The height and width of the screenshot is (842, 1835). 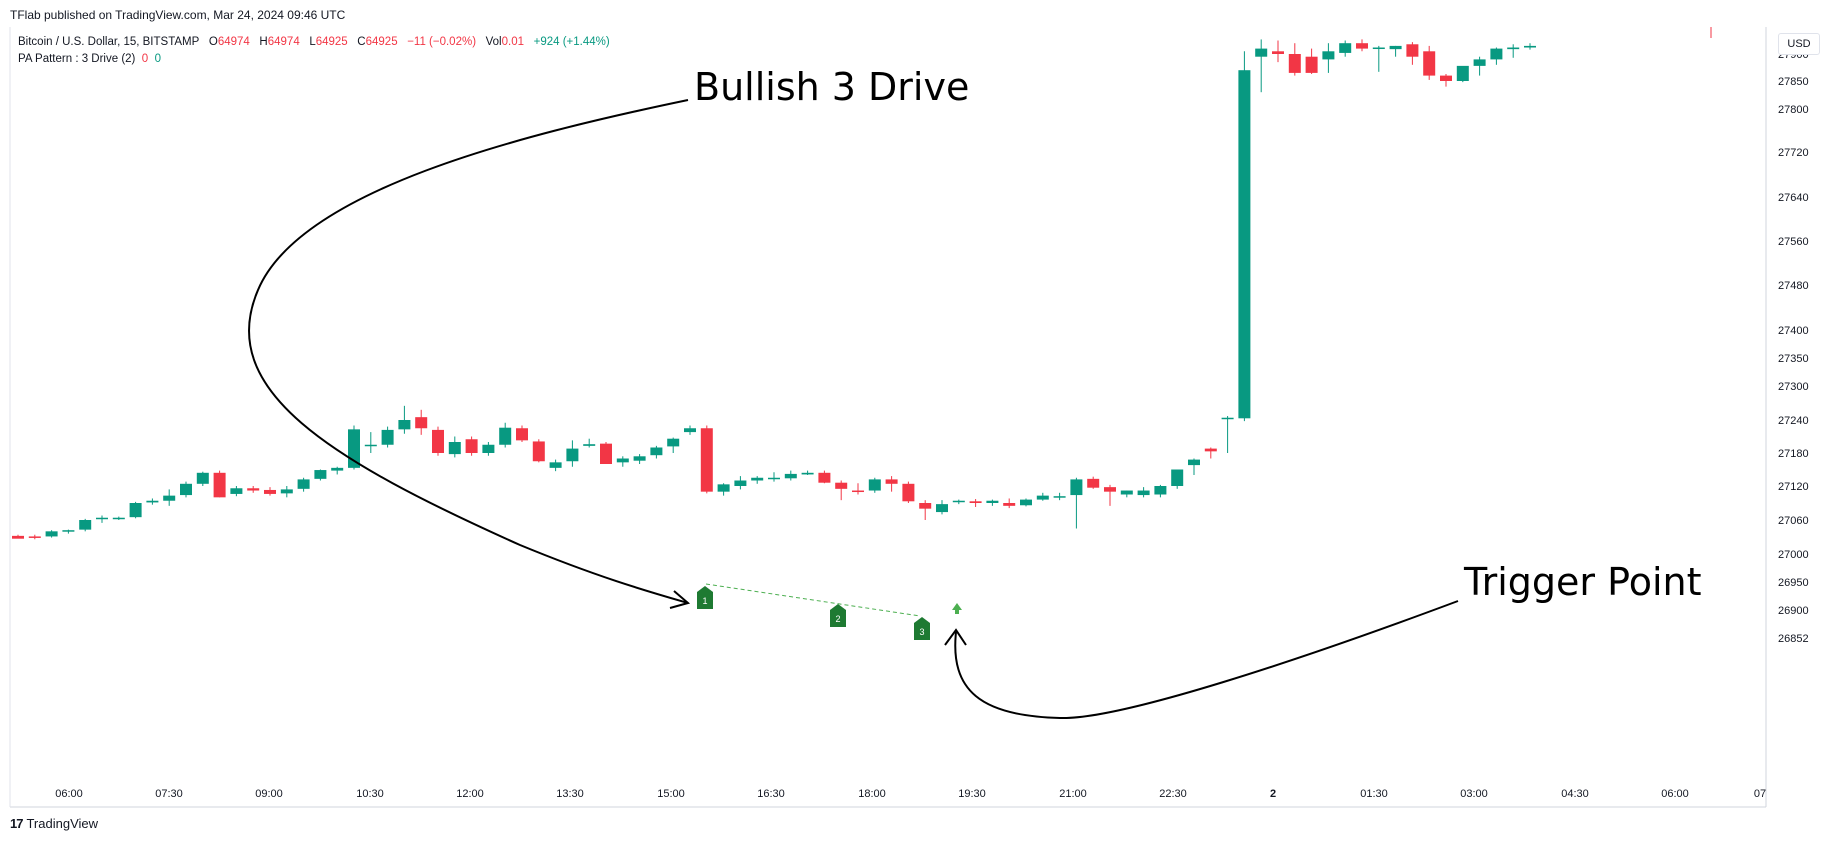 I want to click on trigger-annotation: Trigger Point, so click(x=1582, y=582).